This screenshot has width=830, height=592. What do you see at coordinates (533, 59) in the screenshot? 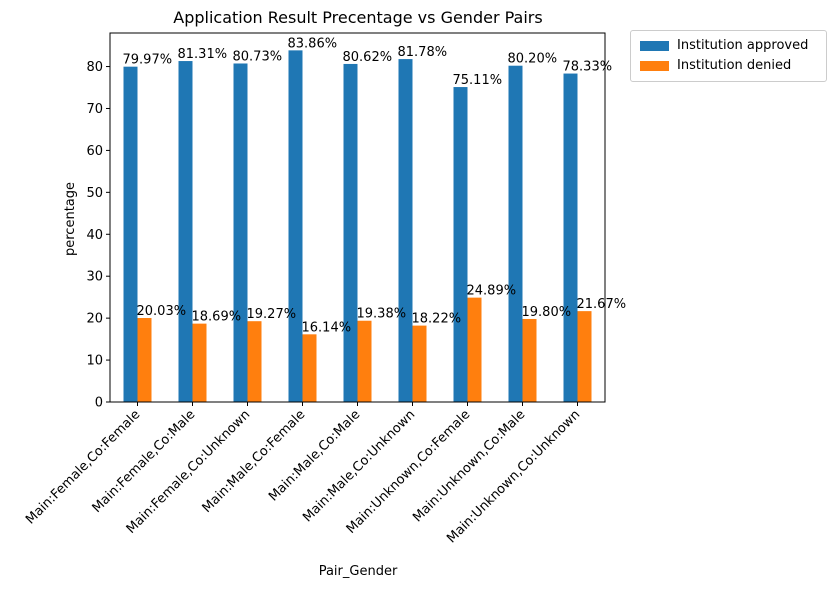
I see `data-label-approved-7: 80.20%` at bounding box center [533, 59].